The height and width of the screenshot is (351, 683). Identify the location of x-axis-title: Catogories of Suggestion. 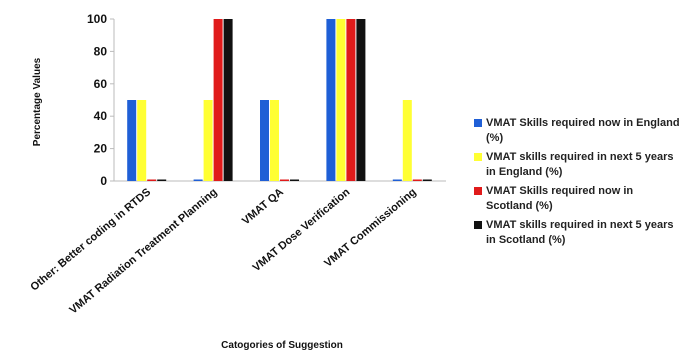
(282, 345).